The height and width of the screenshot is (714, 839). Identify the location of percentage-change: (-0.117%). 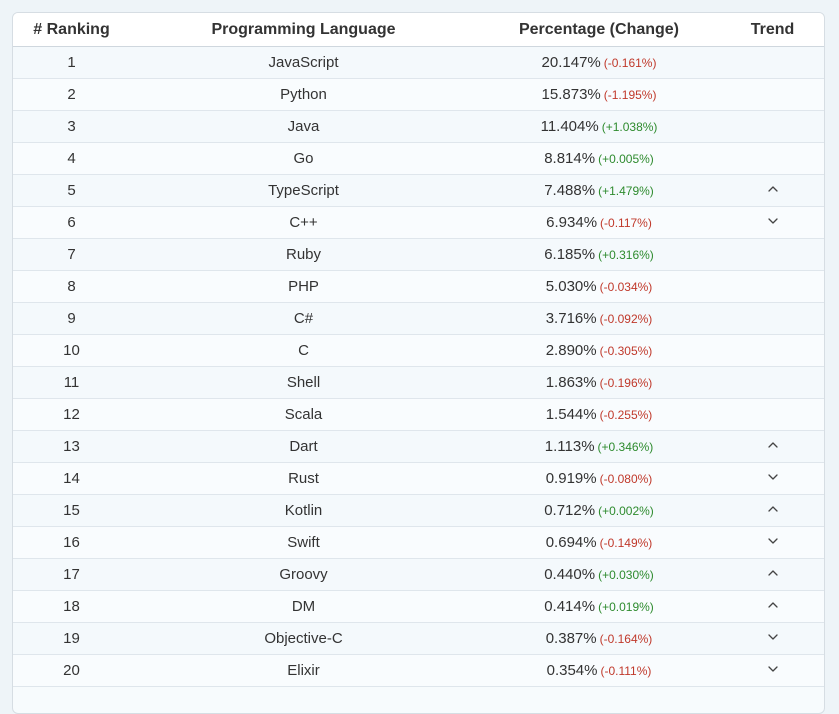
(626, 223).